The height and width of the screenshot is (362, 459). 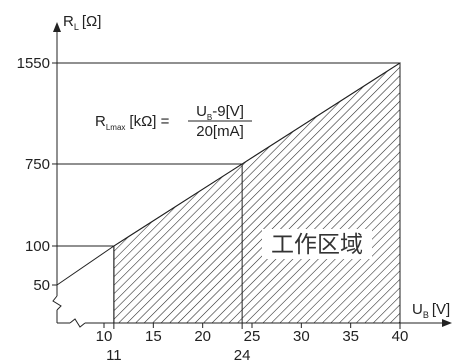 I want to click on formula-lhs-sub: Lmax, so click(x=116, y=127).